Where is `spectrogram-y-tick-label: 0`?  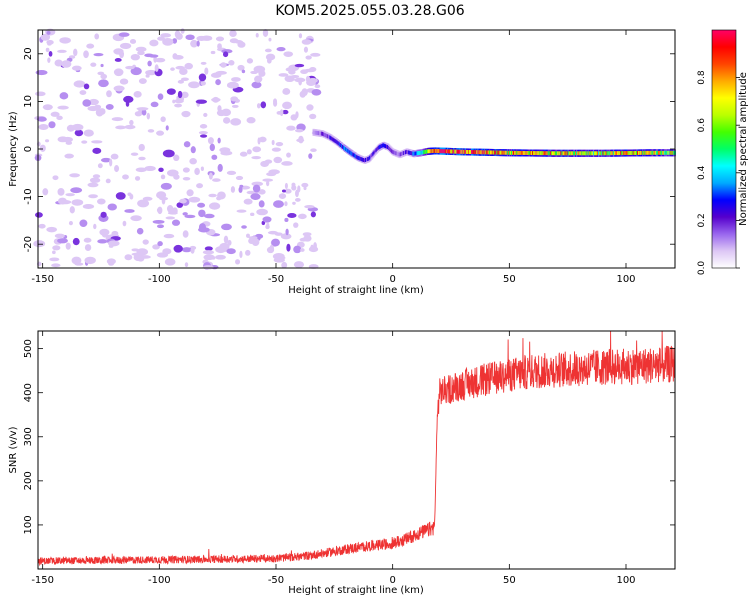
spectrogram-y-tick-label: 0 is located at coordinates (28, 149).